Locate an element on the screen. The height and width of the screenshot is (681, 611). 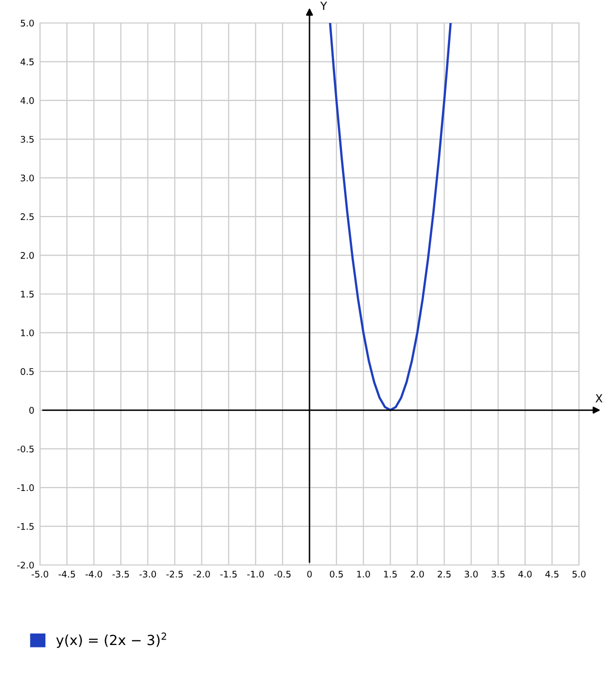
y-tick-label: -2.0 is located at coordinates (25, 565).